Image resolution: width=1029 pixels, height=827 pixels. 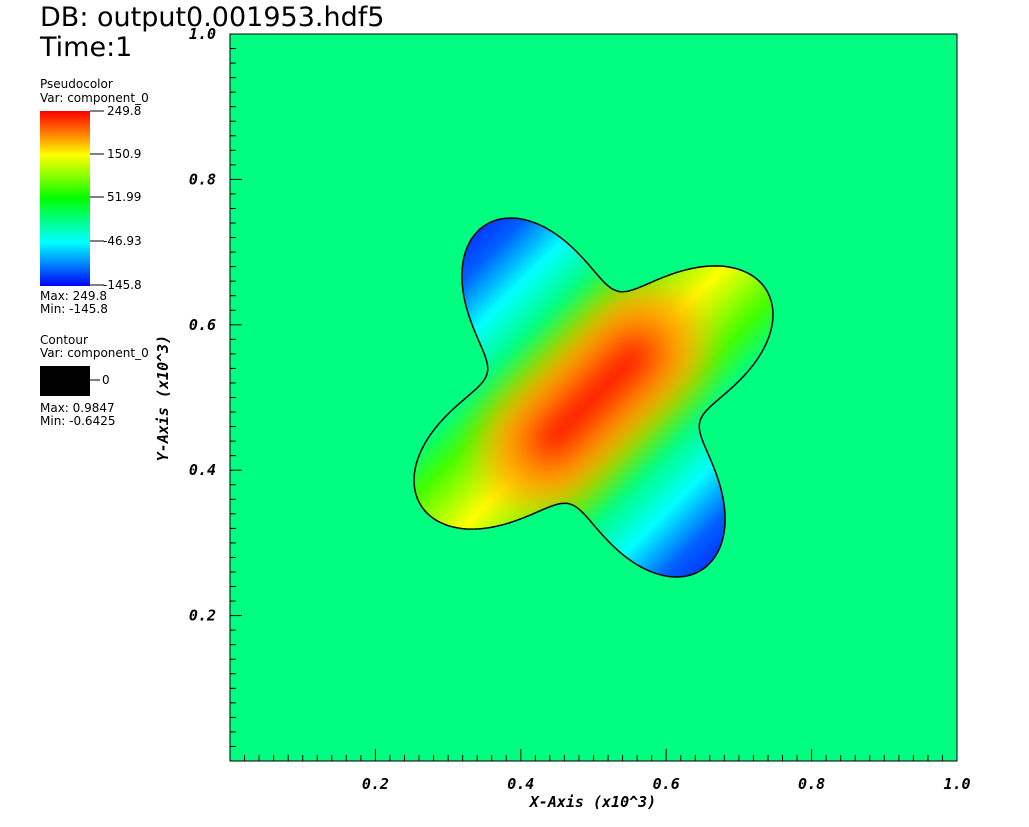 What do you see at coordinates (97, 198) in the screenshot?
I see `pseudocolor-tick-marks` at bounding box center [97, 198].